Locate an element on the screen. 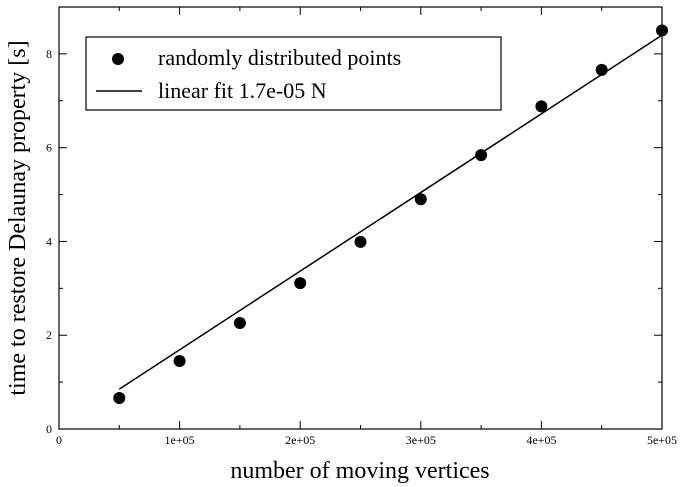  x-axis-title: number of moving vertices is located at coordinates (359, 471).